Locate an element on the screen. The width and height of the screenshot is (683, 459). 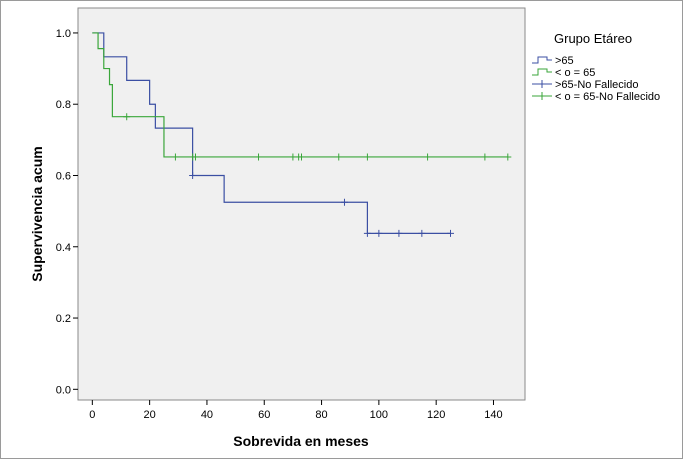
y-tick-label: 0.6 is located at coordinates (63, 176).